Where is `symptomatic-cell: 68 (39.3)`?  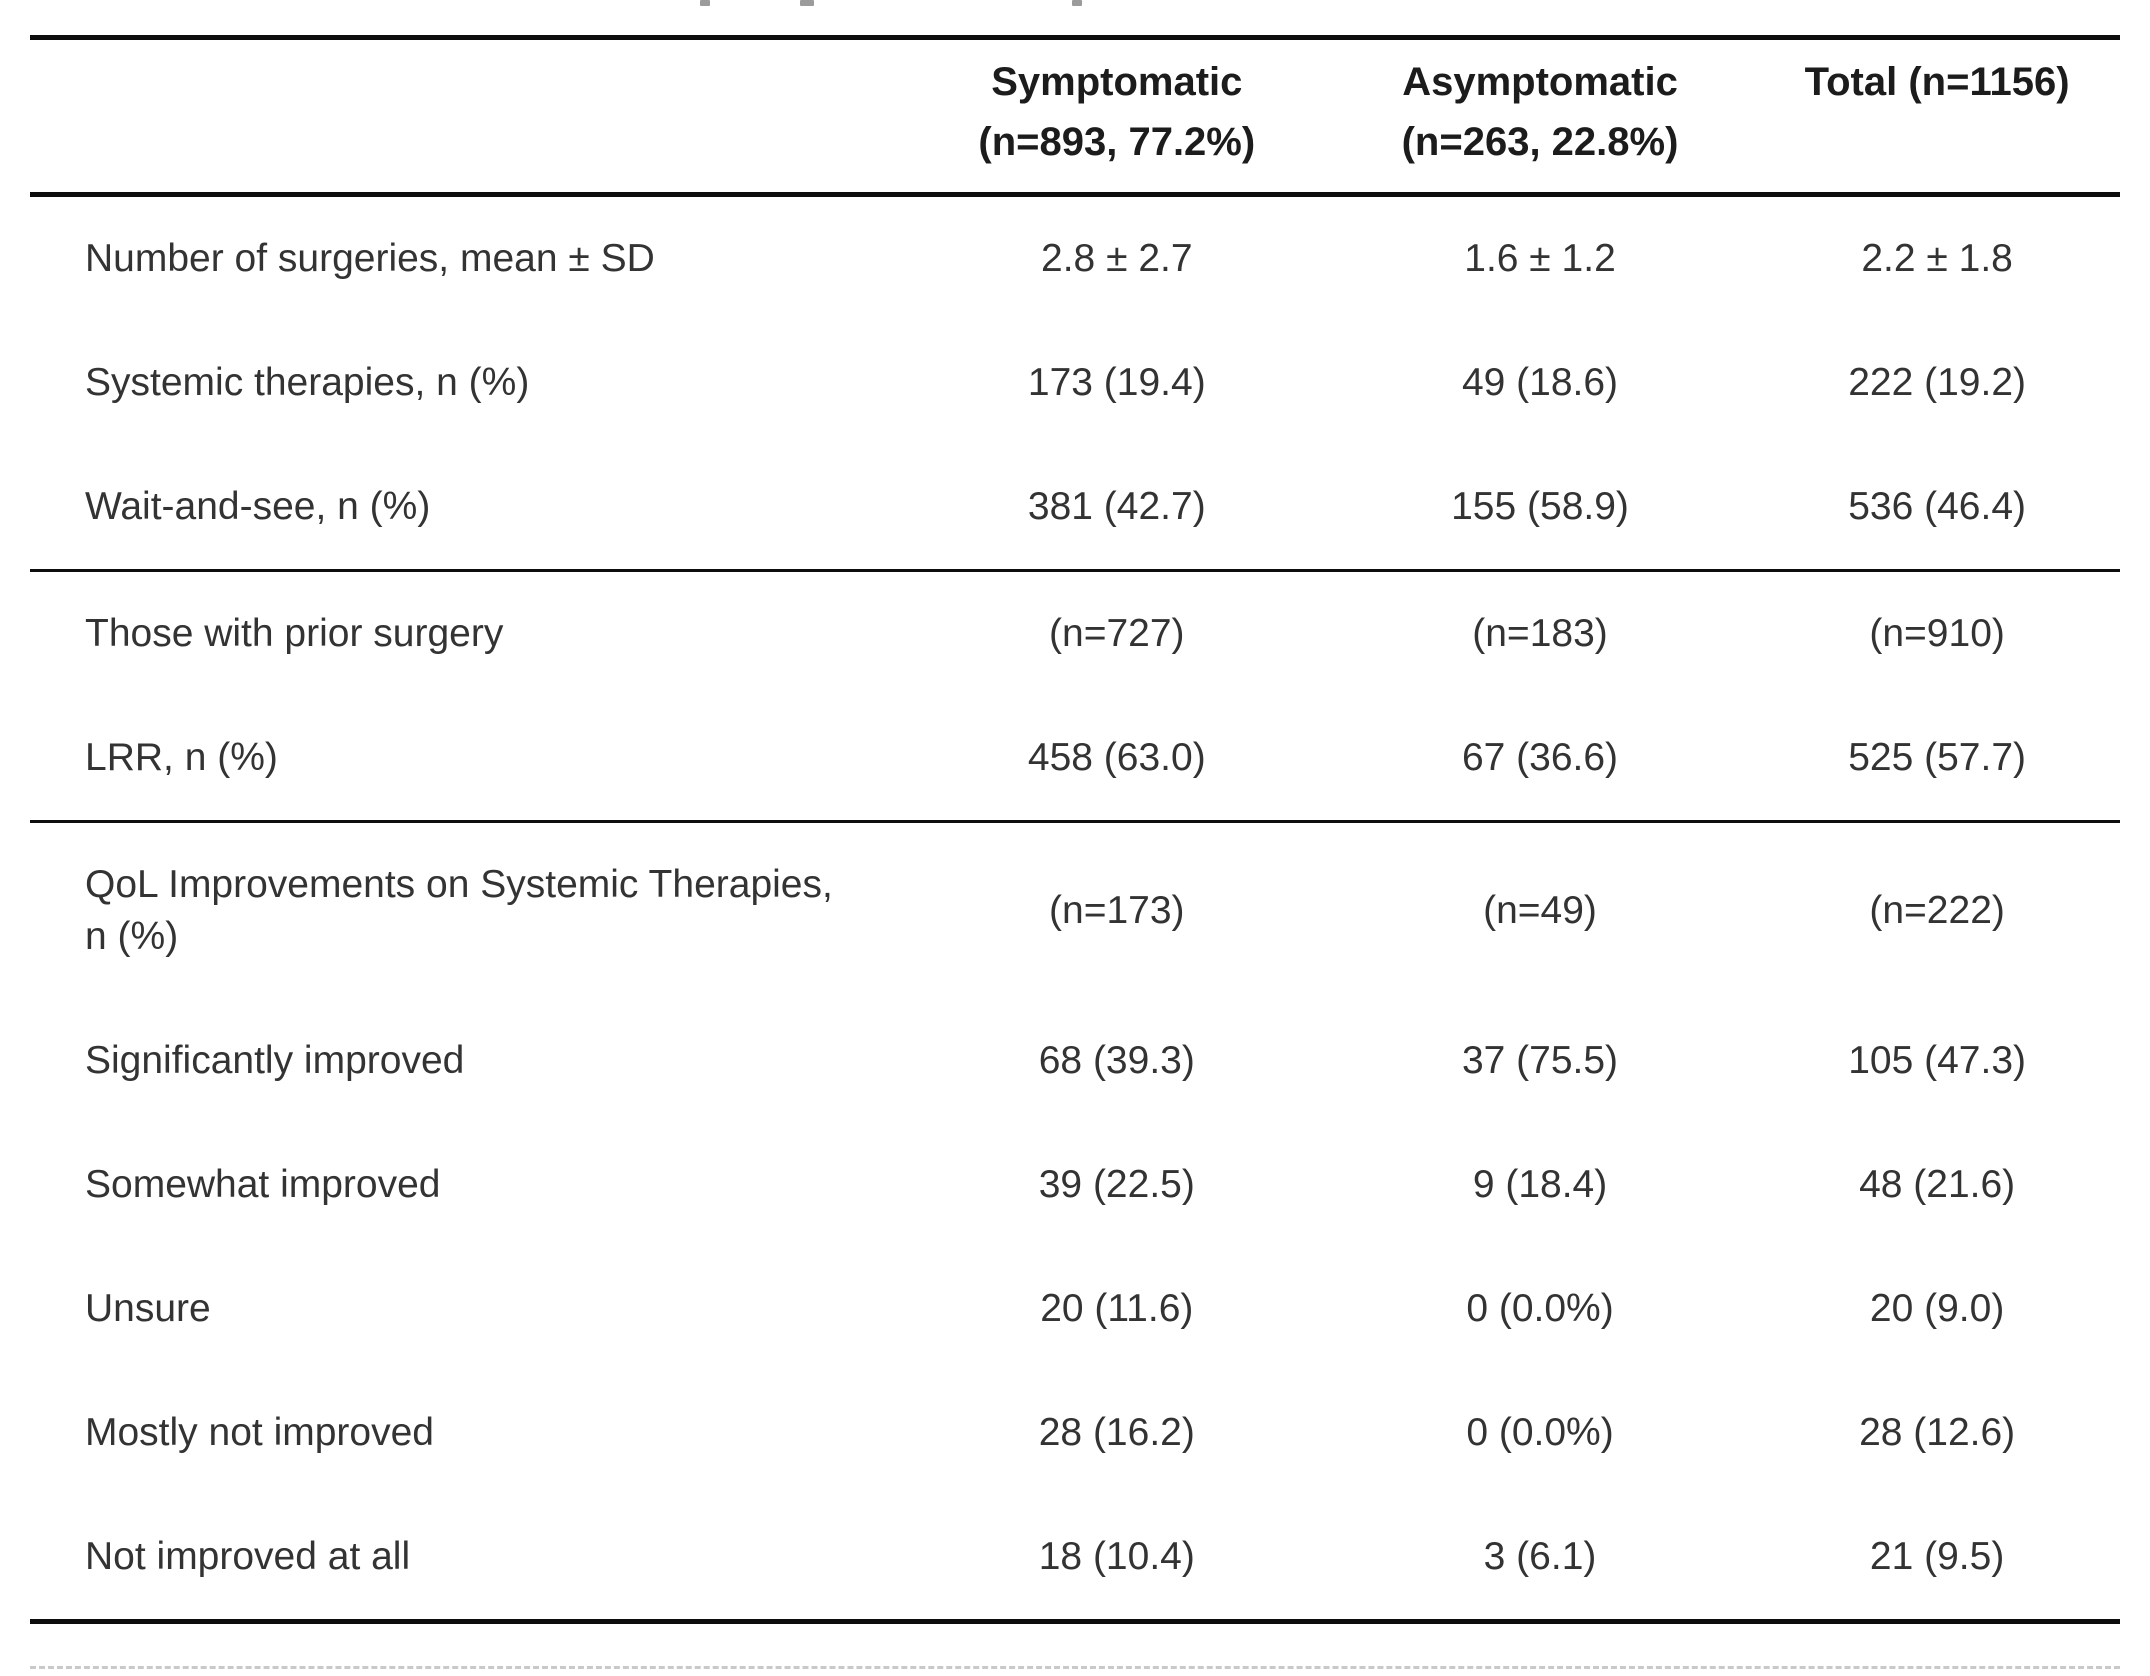 symptomatic-cell: 68 (39.3) is located at coordinates (1116, 1060).